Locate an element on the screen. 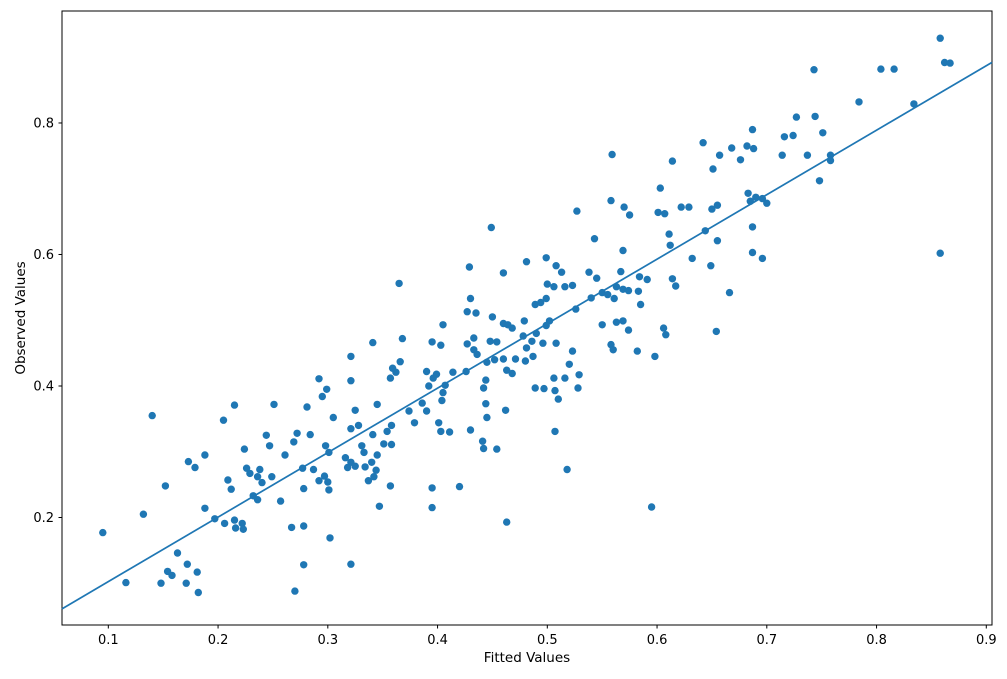 Image resolution: width=1007 pixels, height=679 pixels. y-tick-label: 0.8 is located at coordinates (43, 123).